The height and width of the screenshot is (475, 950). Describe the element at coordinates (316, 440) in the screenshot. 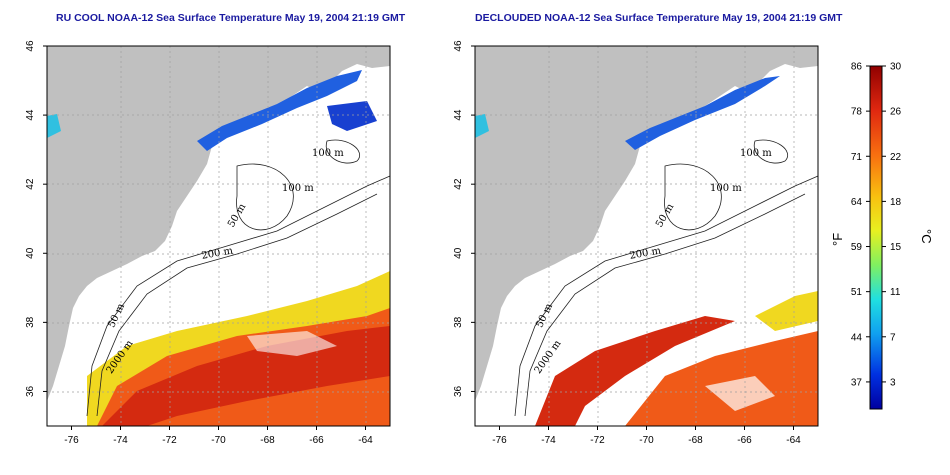

I see `left-xtick-label: -66` at that location.